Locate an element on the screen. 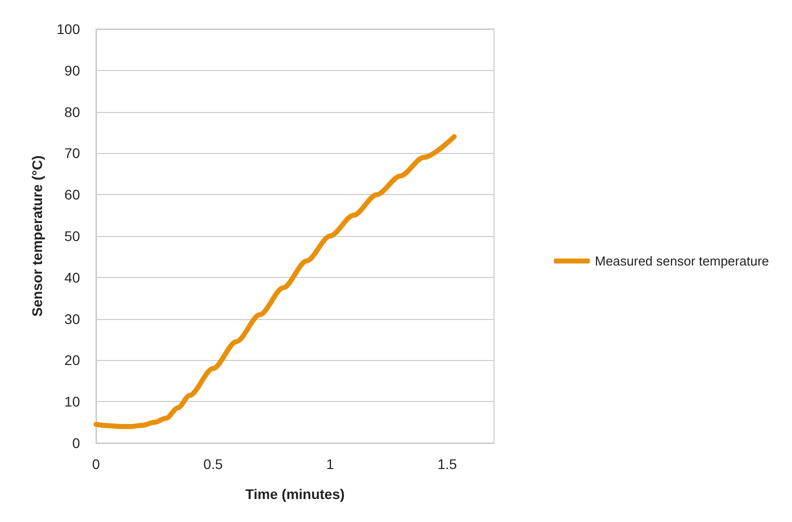 This screenshot has height=522, width=792. y-tick-label: 40 is located at coordinates (72, 277).